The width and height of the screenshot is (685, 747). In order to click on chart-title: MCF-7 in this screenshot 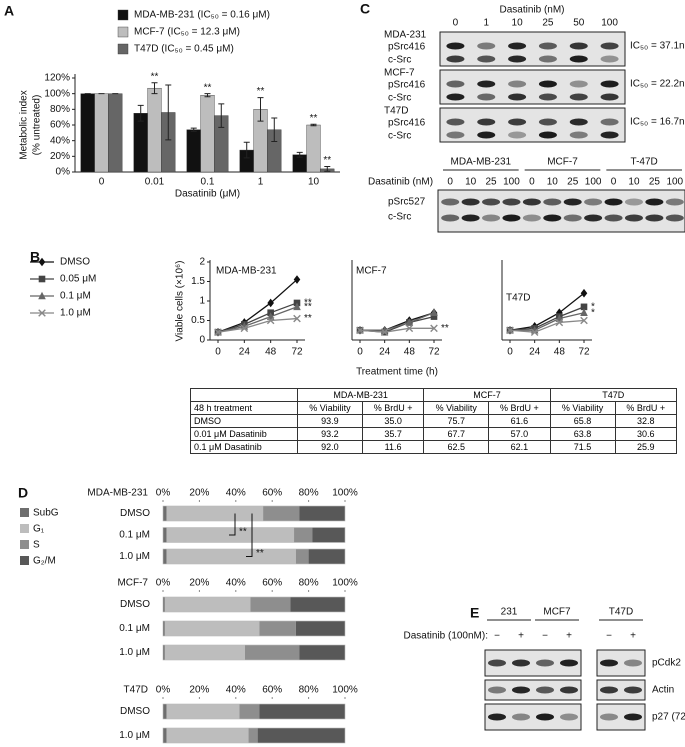, I will do `click(371, 271)`.